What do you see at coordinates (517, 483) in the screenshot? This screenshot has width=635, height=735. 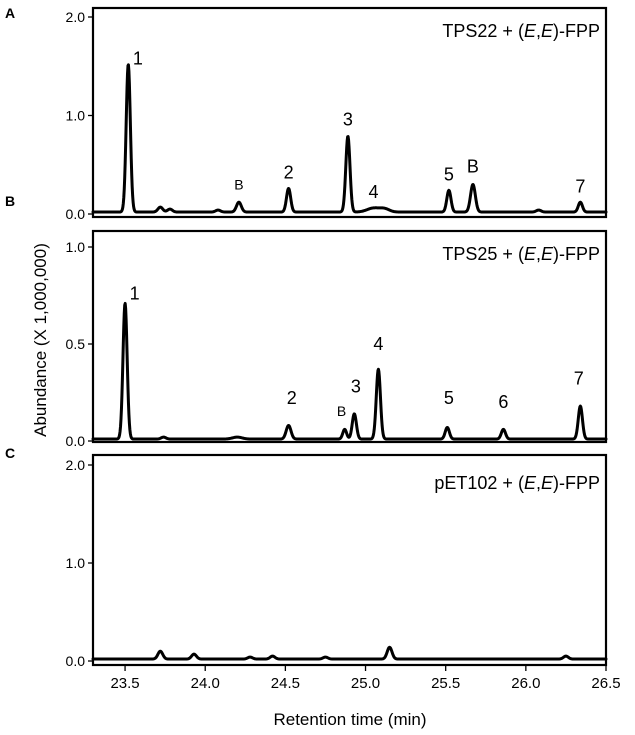 I see `panel-c-title: pET102 + (E,E)-FPP` at bounding box center [517, 483].